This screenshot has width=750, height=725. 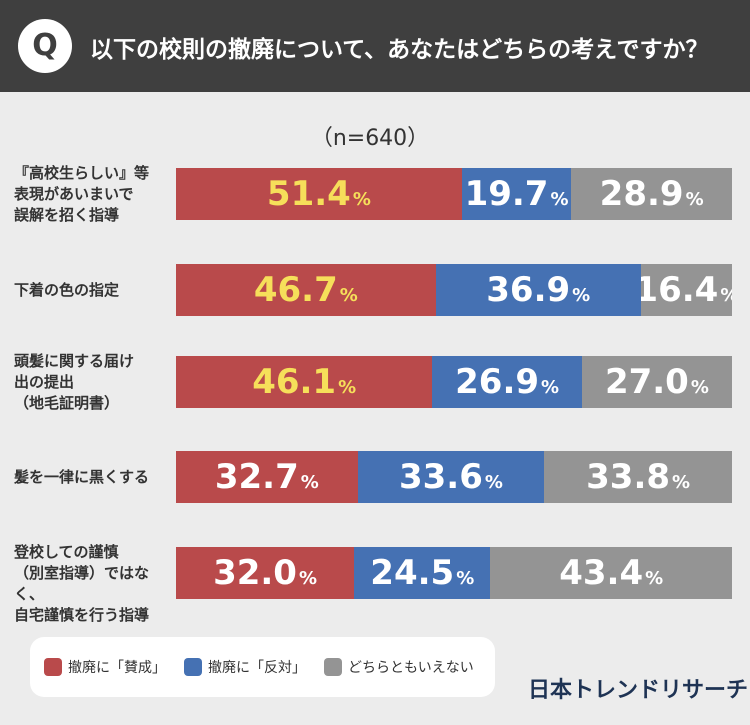 I want to click on bar-segment-neutral: 16.4%, so click(x=686, y=290).